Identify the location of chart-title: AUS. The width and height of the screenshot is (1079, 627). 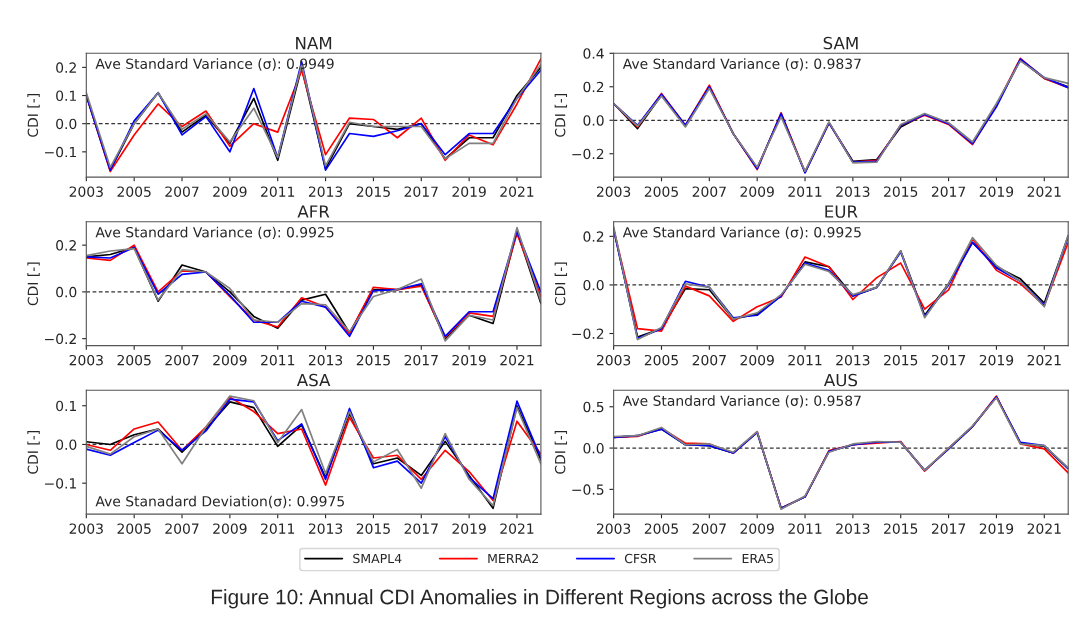
(840, 380).